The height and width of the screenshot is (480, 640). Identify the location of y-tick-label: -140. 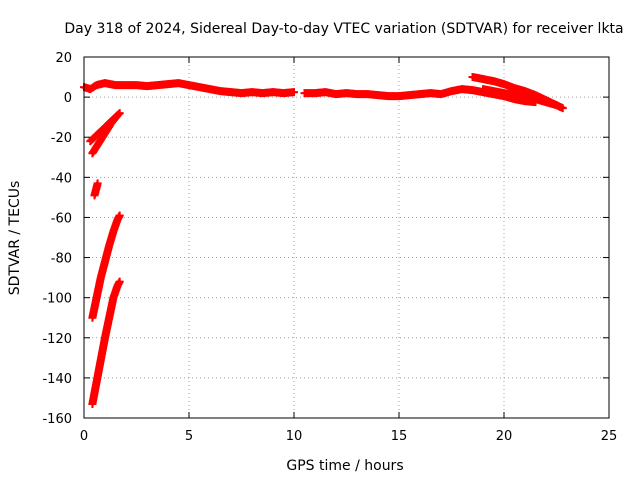
(57, 379).